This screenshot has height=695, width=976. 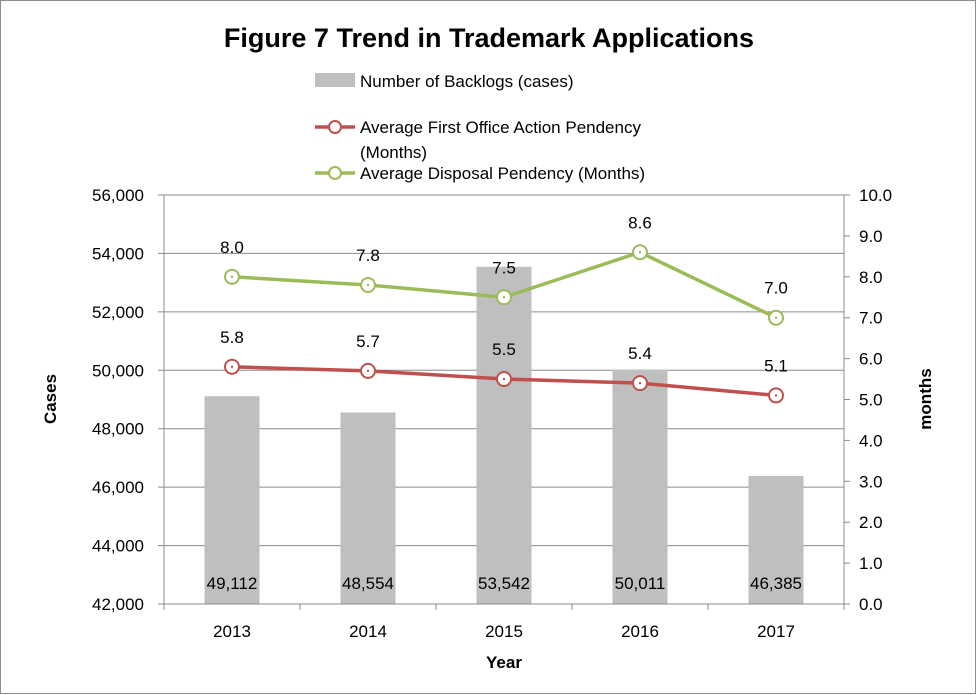 What do you see at coordinates (118, 487) in the screenshot?
I see `y-tick-label-left: 46,000` at bounding box center [118, 487].